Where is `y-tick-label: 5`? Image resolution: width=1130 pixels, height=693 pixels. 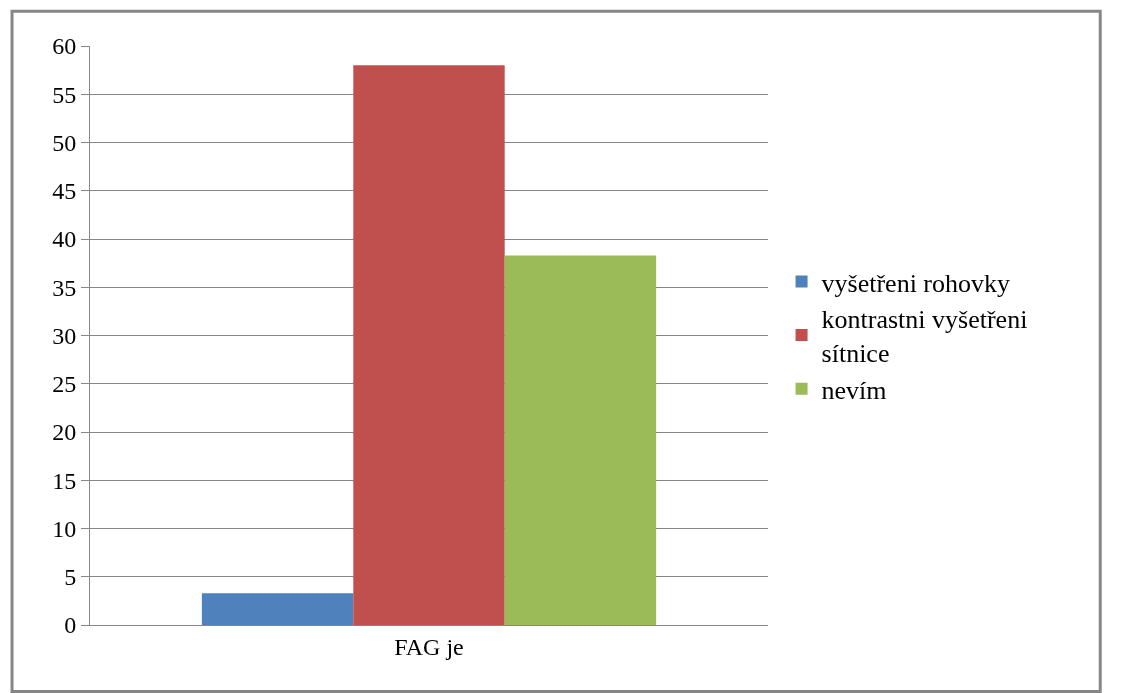
y-tick-label: 5 is located at coordinates (70, 577).